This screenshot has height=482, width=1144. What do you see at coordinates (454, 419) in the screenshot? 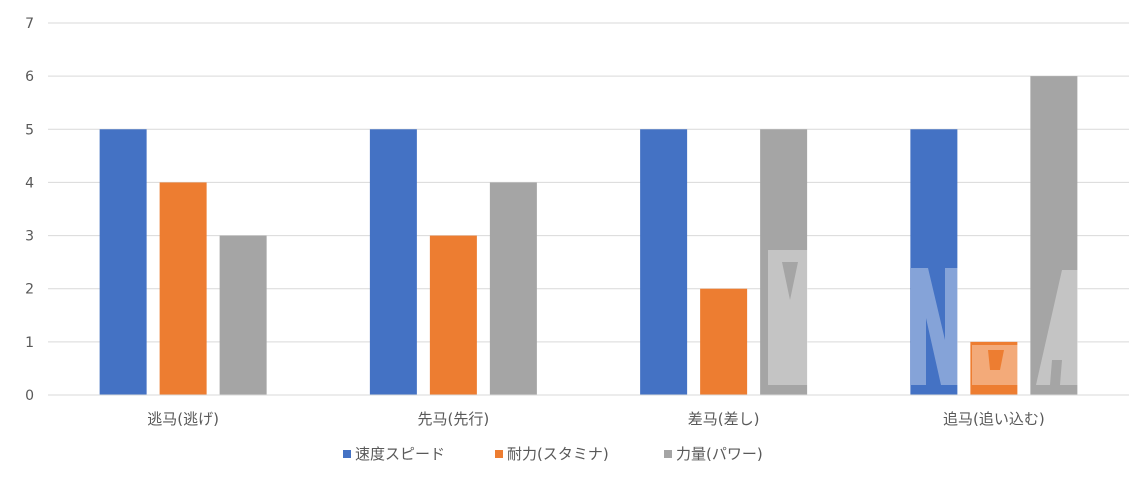
I see `x-category-label: 先马(先行)` at bounding box center [454, 419].